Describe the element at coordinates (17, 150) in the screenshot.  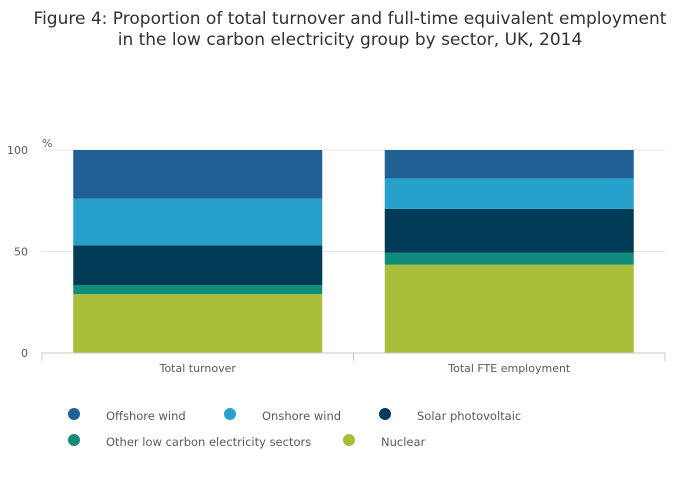
I see `y-tick-label: 100` at that location.